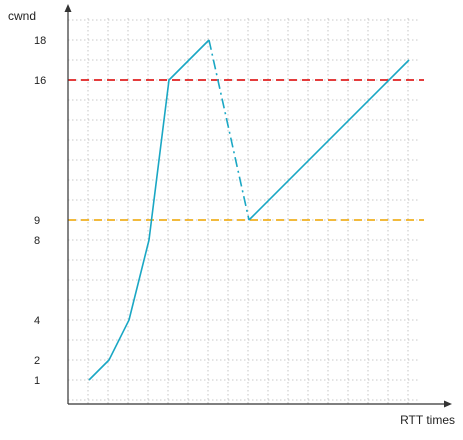  What do you see at coordinates (448, 404) in the screenshot?
I see `x-axis-arrow` at bounding box center [448, 404].